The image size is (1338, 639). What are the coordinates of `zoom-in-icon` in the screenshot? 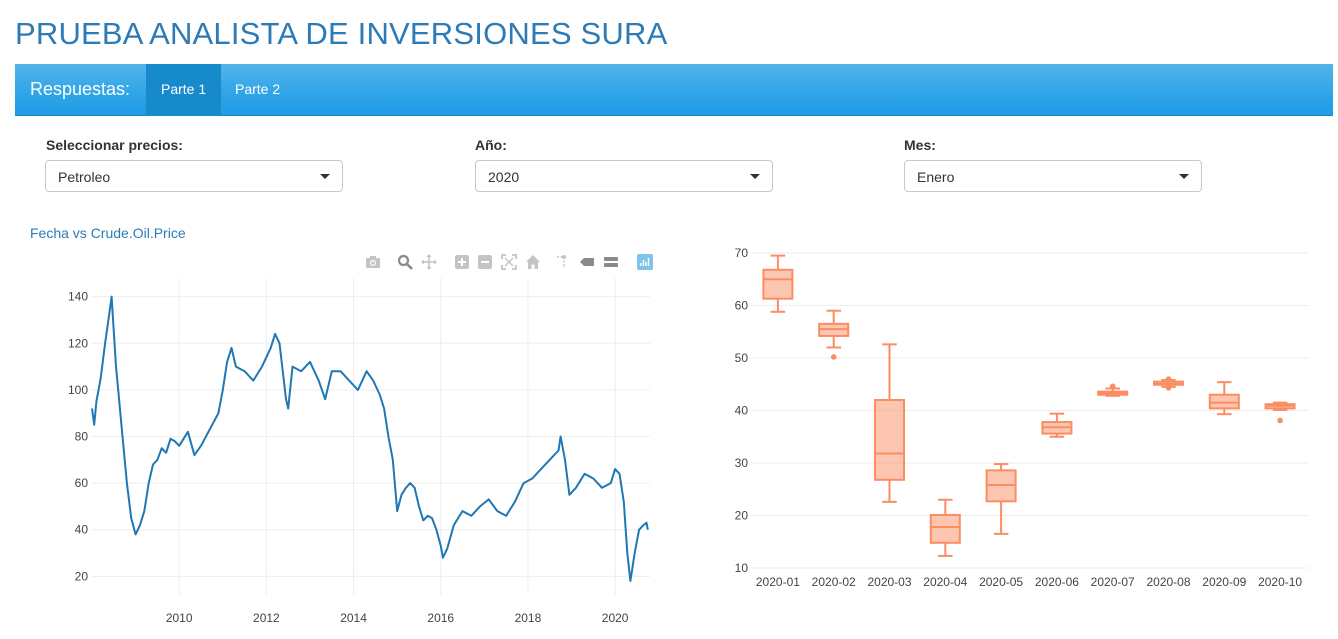 It's located at (462, 262).